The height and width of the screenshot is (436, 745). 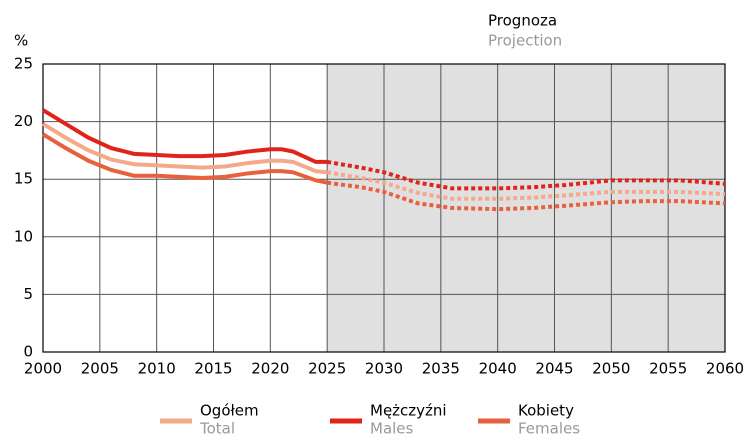 I want to click on y-tick-label: 10, so click(x=23, y=236).